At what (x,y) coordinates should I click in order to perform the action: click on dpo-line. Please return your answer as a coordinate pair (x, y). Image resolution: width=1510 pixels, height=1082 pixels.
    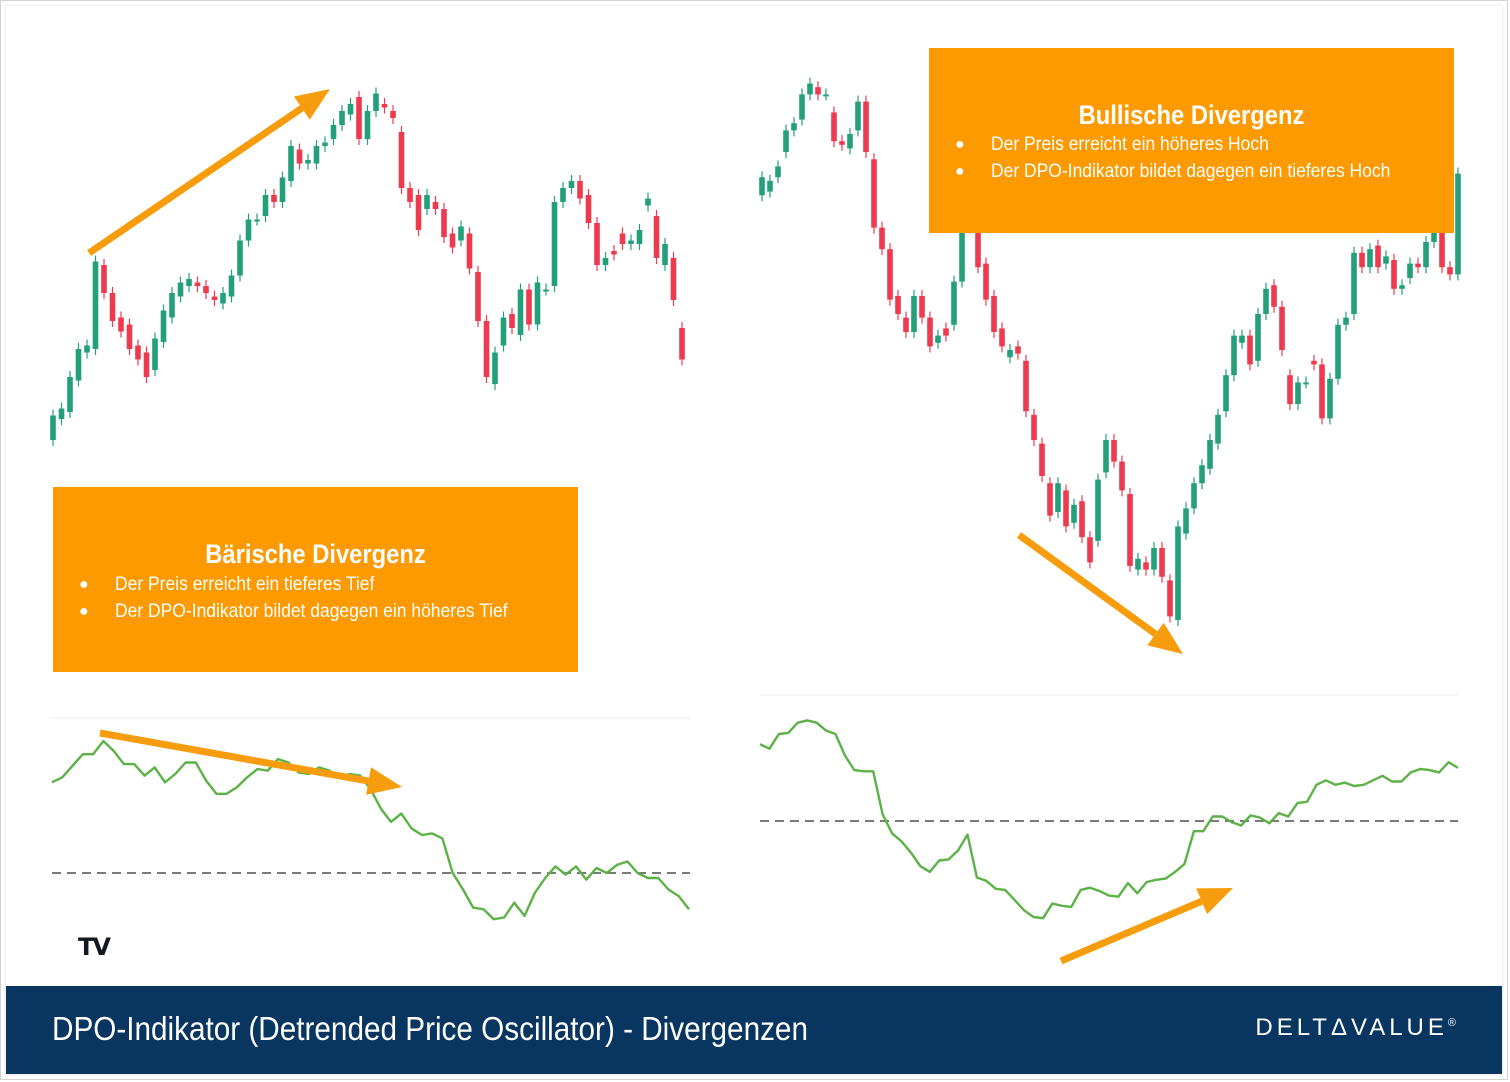
    Looking at the image, I should click on (1109, 819).